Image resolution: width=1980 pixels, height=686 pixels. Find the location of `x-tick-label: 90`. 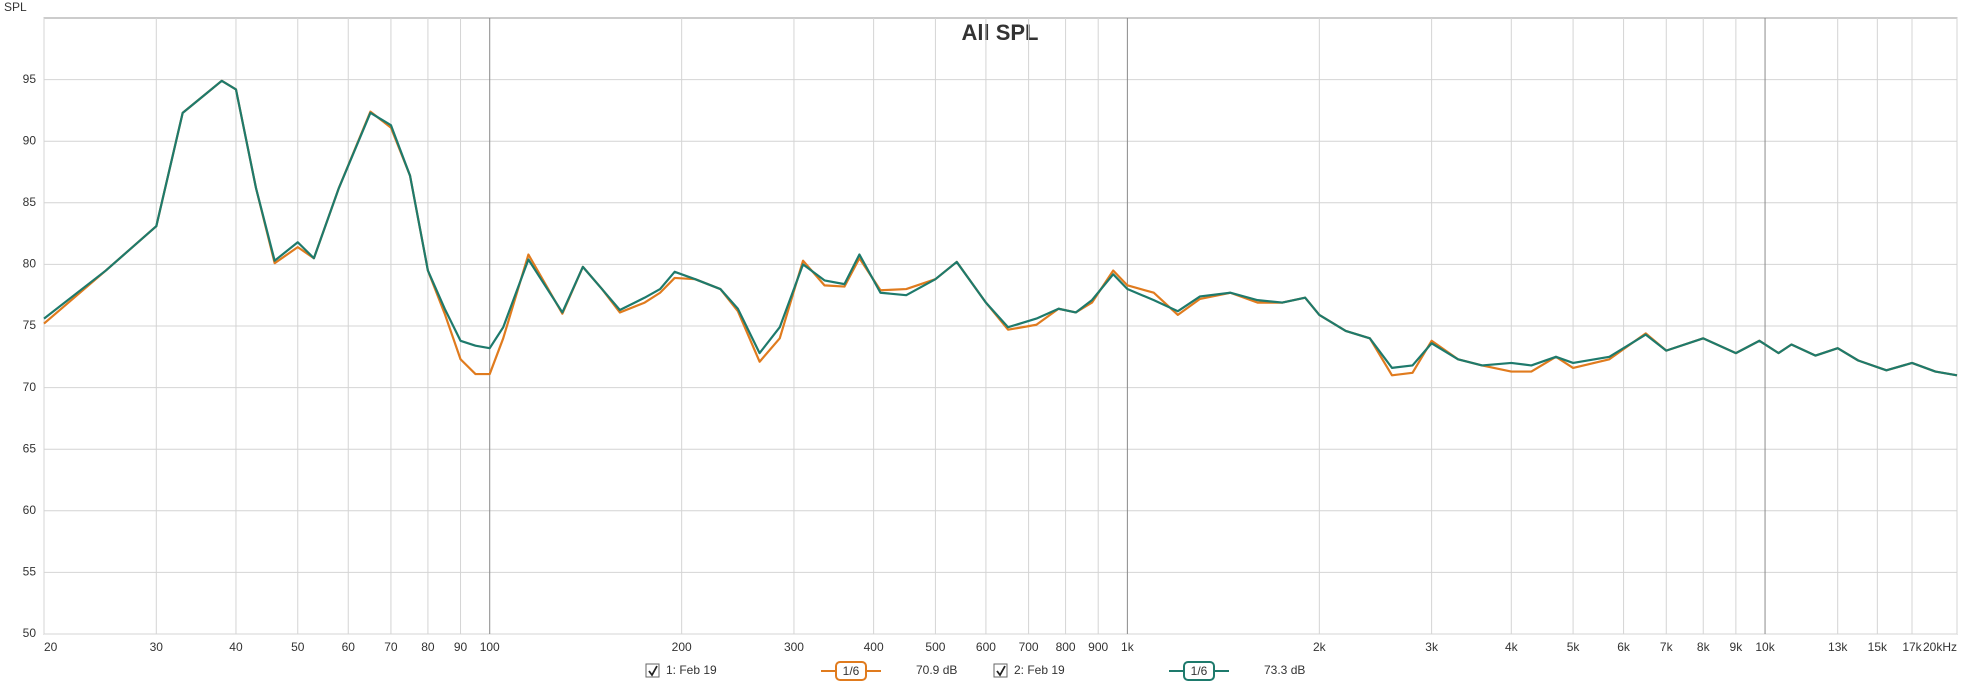

x-tick-label: 90 is located at coordinates (461, 647).